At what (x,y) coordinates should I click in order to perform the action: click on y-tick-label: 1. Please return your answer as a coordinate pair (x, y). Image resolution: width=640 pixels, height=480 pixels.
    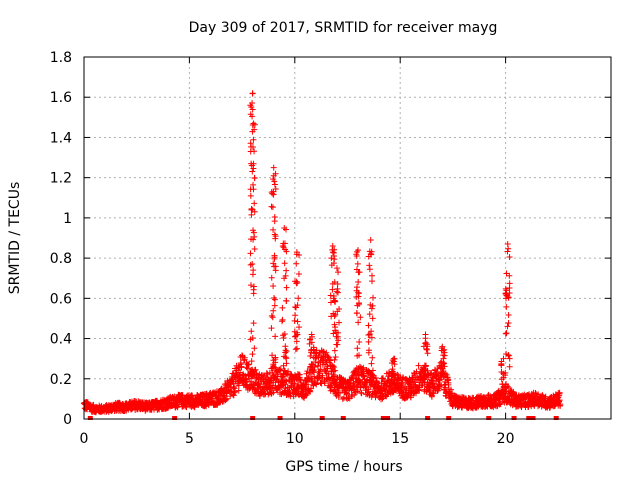
    Looking at the image, I should click on (67, 219).